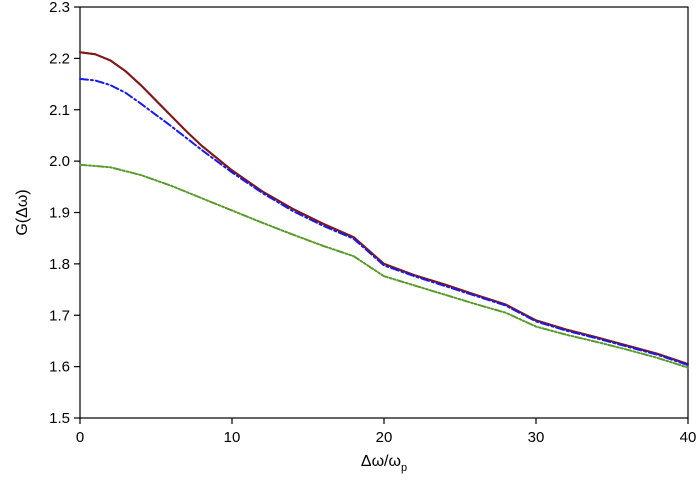 This screenshot has width=700, height=481. What do you see at coordinates (59, 264) in the screenshot?
I see `y-tick-label: 1.8` at bounding box center [59, 264].